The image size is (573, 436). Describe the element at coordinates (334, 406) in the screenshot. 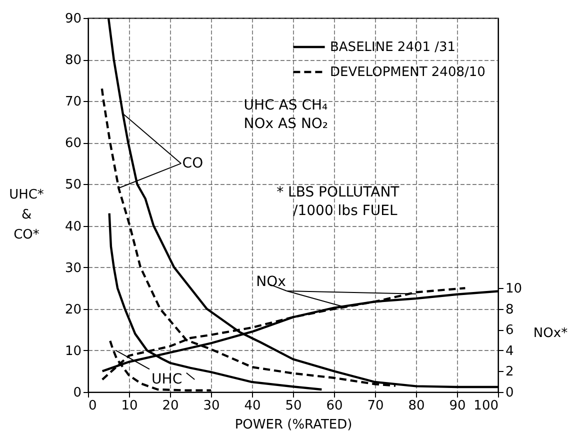

I see `x-tick-label: 60` at that location.